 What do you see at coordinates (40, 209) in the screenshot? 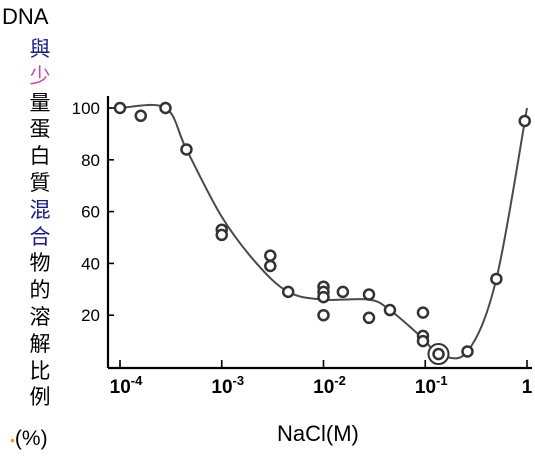
I see `y-axis-label-char: 混` at bounding box center [40, 209].